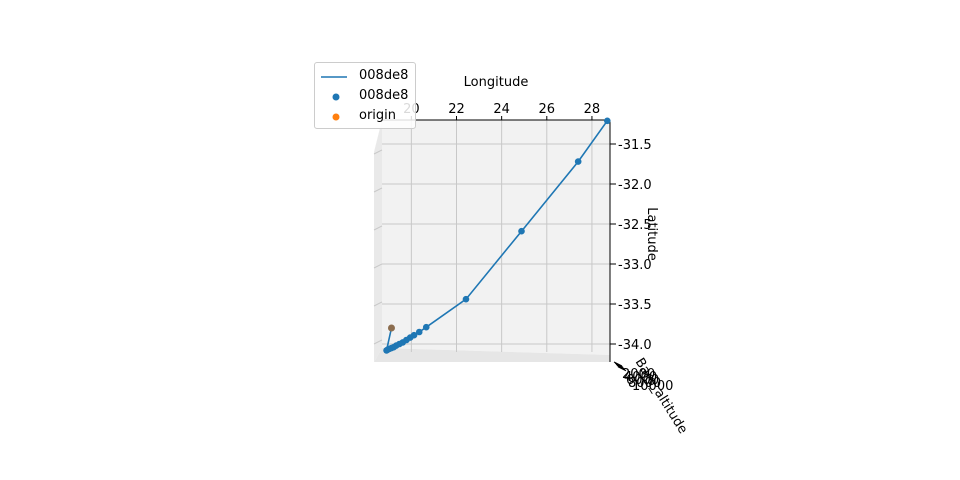  Describe the element at coordinates (496, 82) in the screenshot. I see `x-axis-label: Longitude` at that location.